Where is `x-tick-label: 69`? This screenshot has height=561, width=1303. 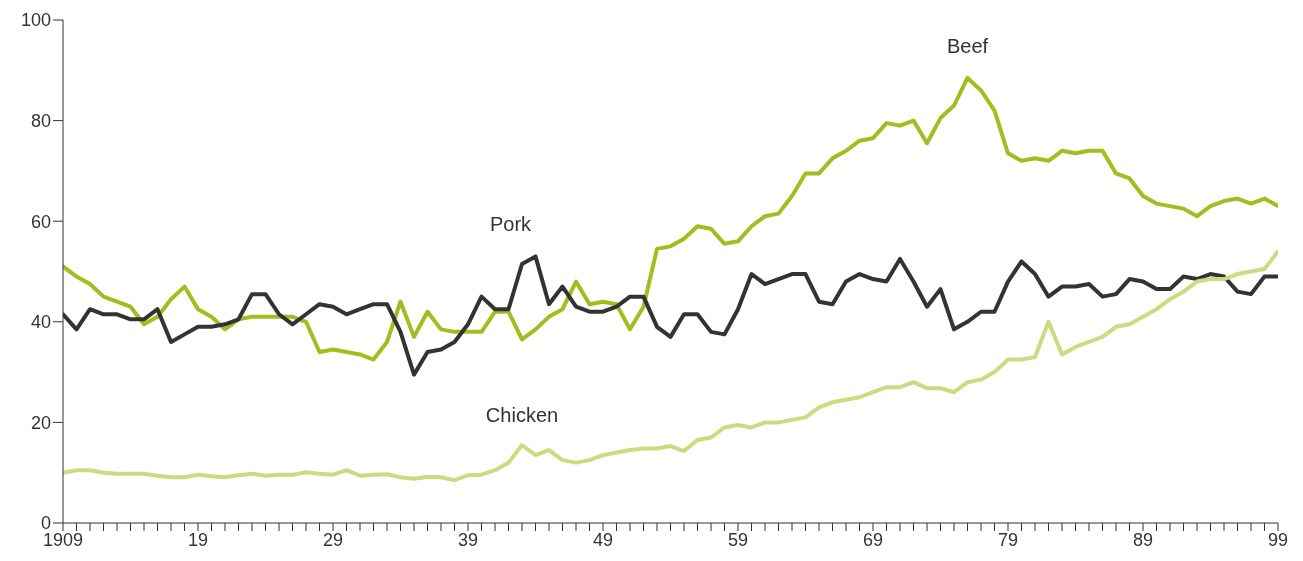 x-tick-label: 69 is located at coordinates (873, 539).